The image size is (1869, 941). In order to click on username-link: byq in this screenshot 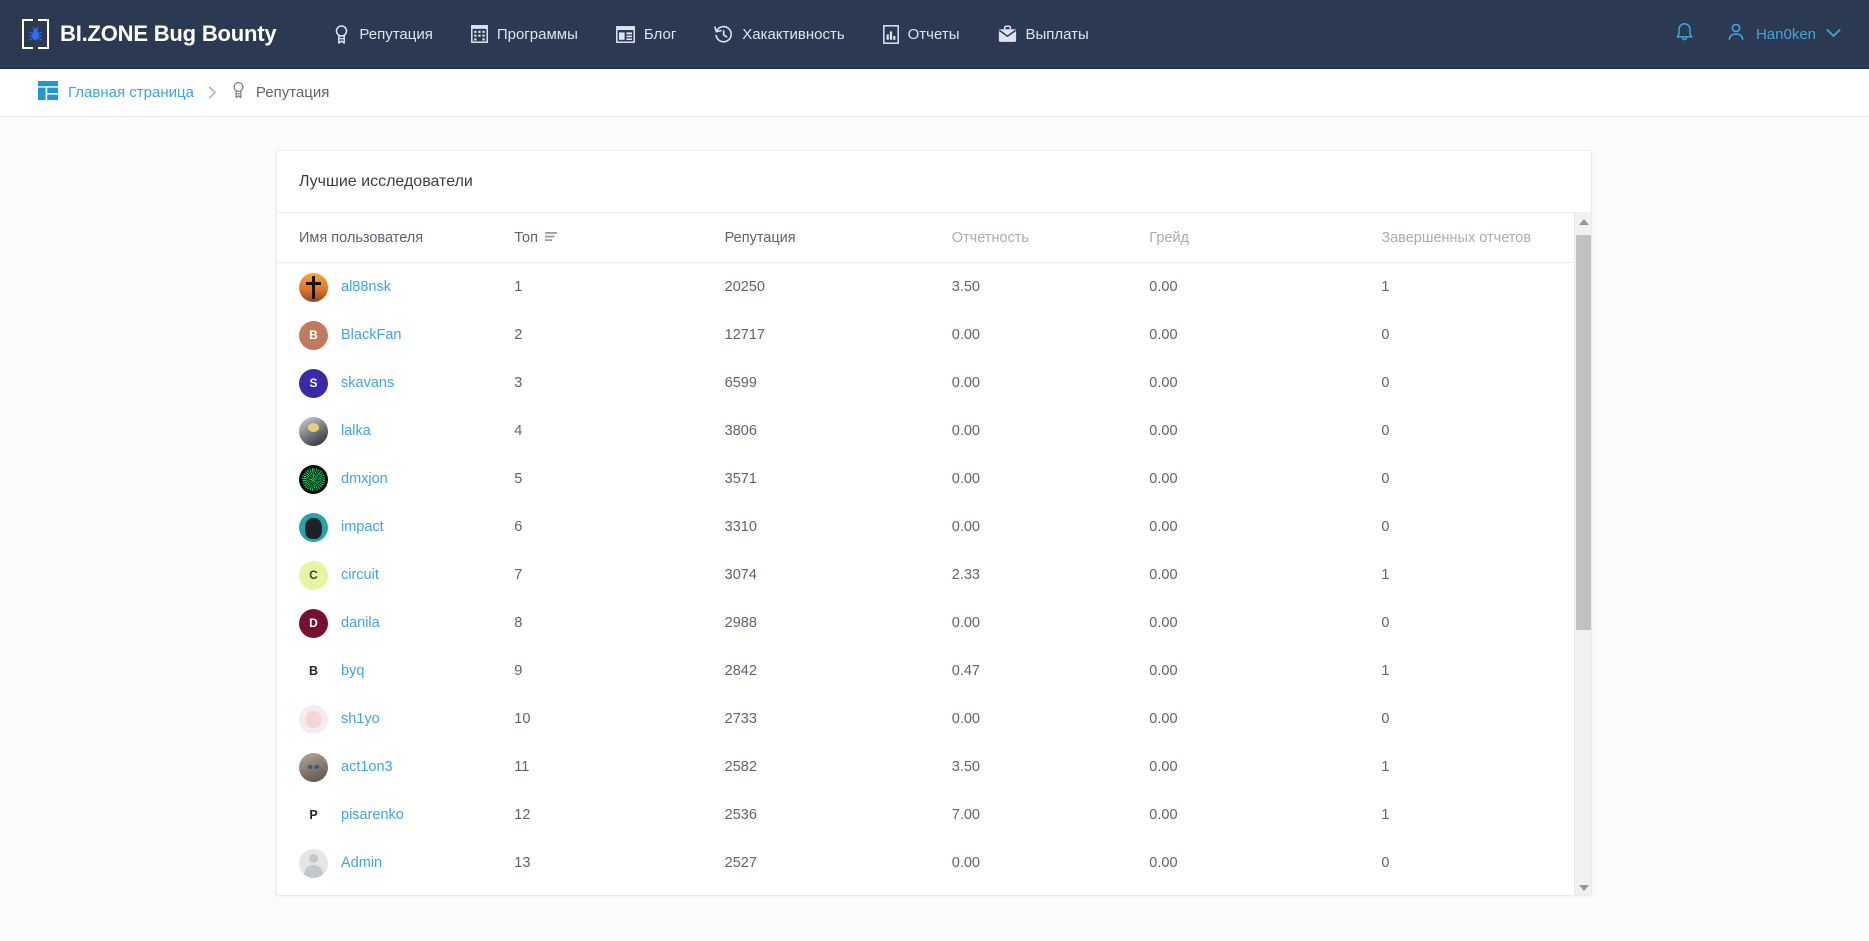, I will do `click(353, 671)`.